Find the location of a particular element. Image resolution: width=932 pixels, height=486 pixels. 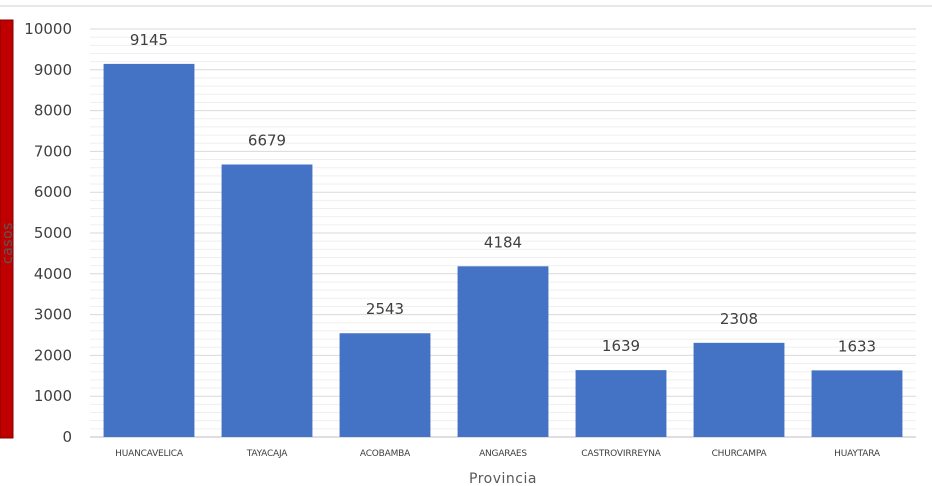

x-tick-label: CHURCAMPA is located at coordinates (740, 454).